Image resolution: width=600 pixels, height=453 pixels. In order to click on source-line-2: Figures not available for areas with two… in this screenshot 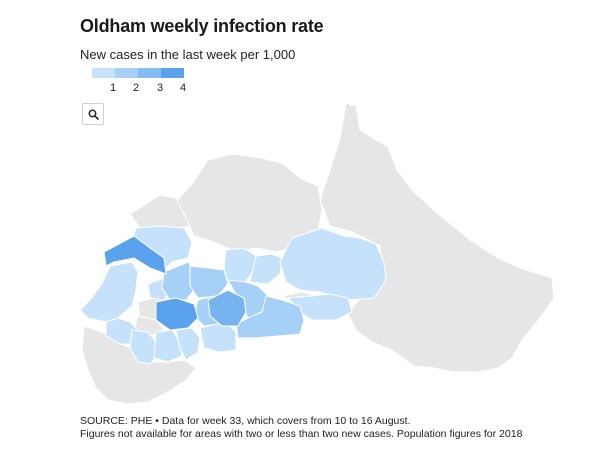, I will do `click(301, 434)`.